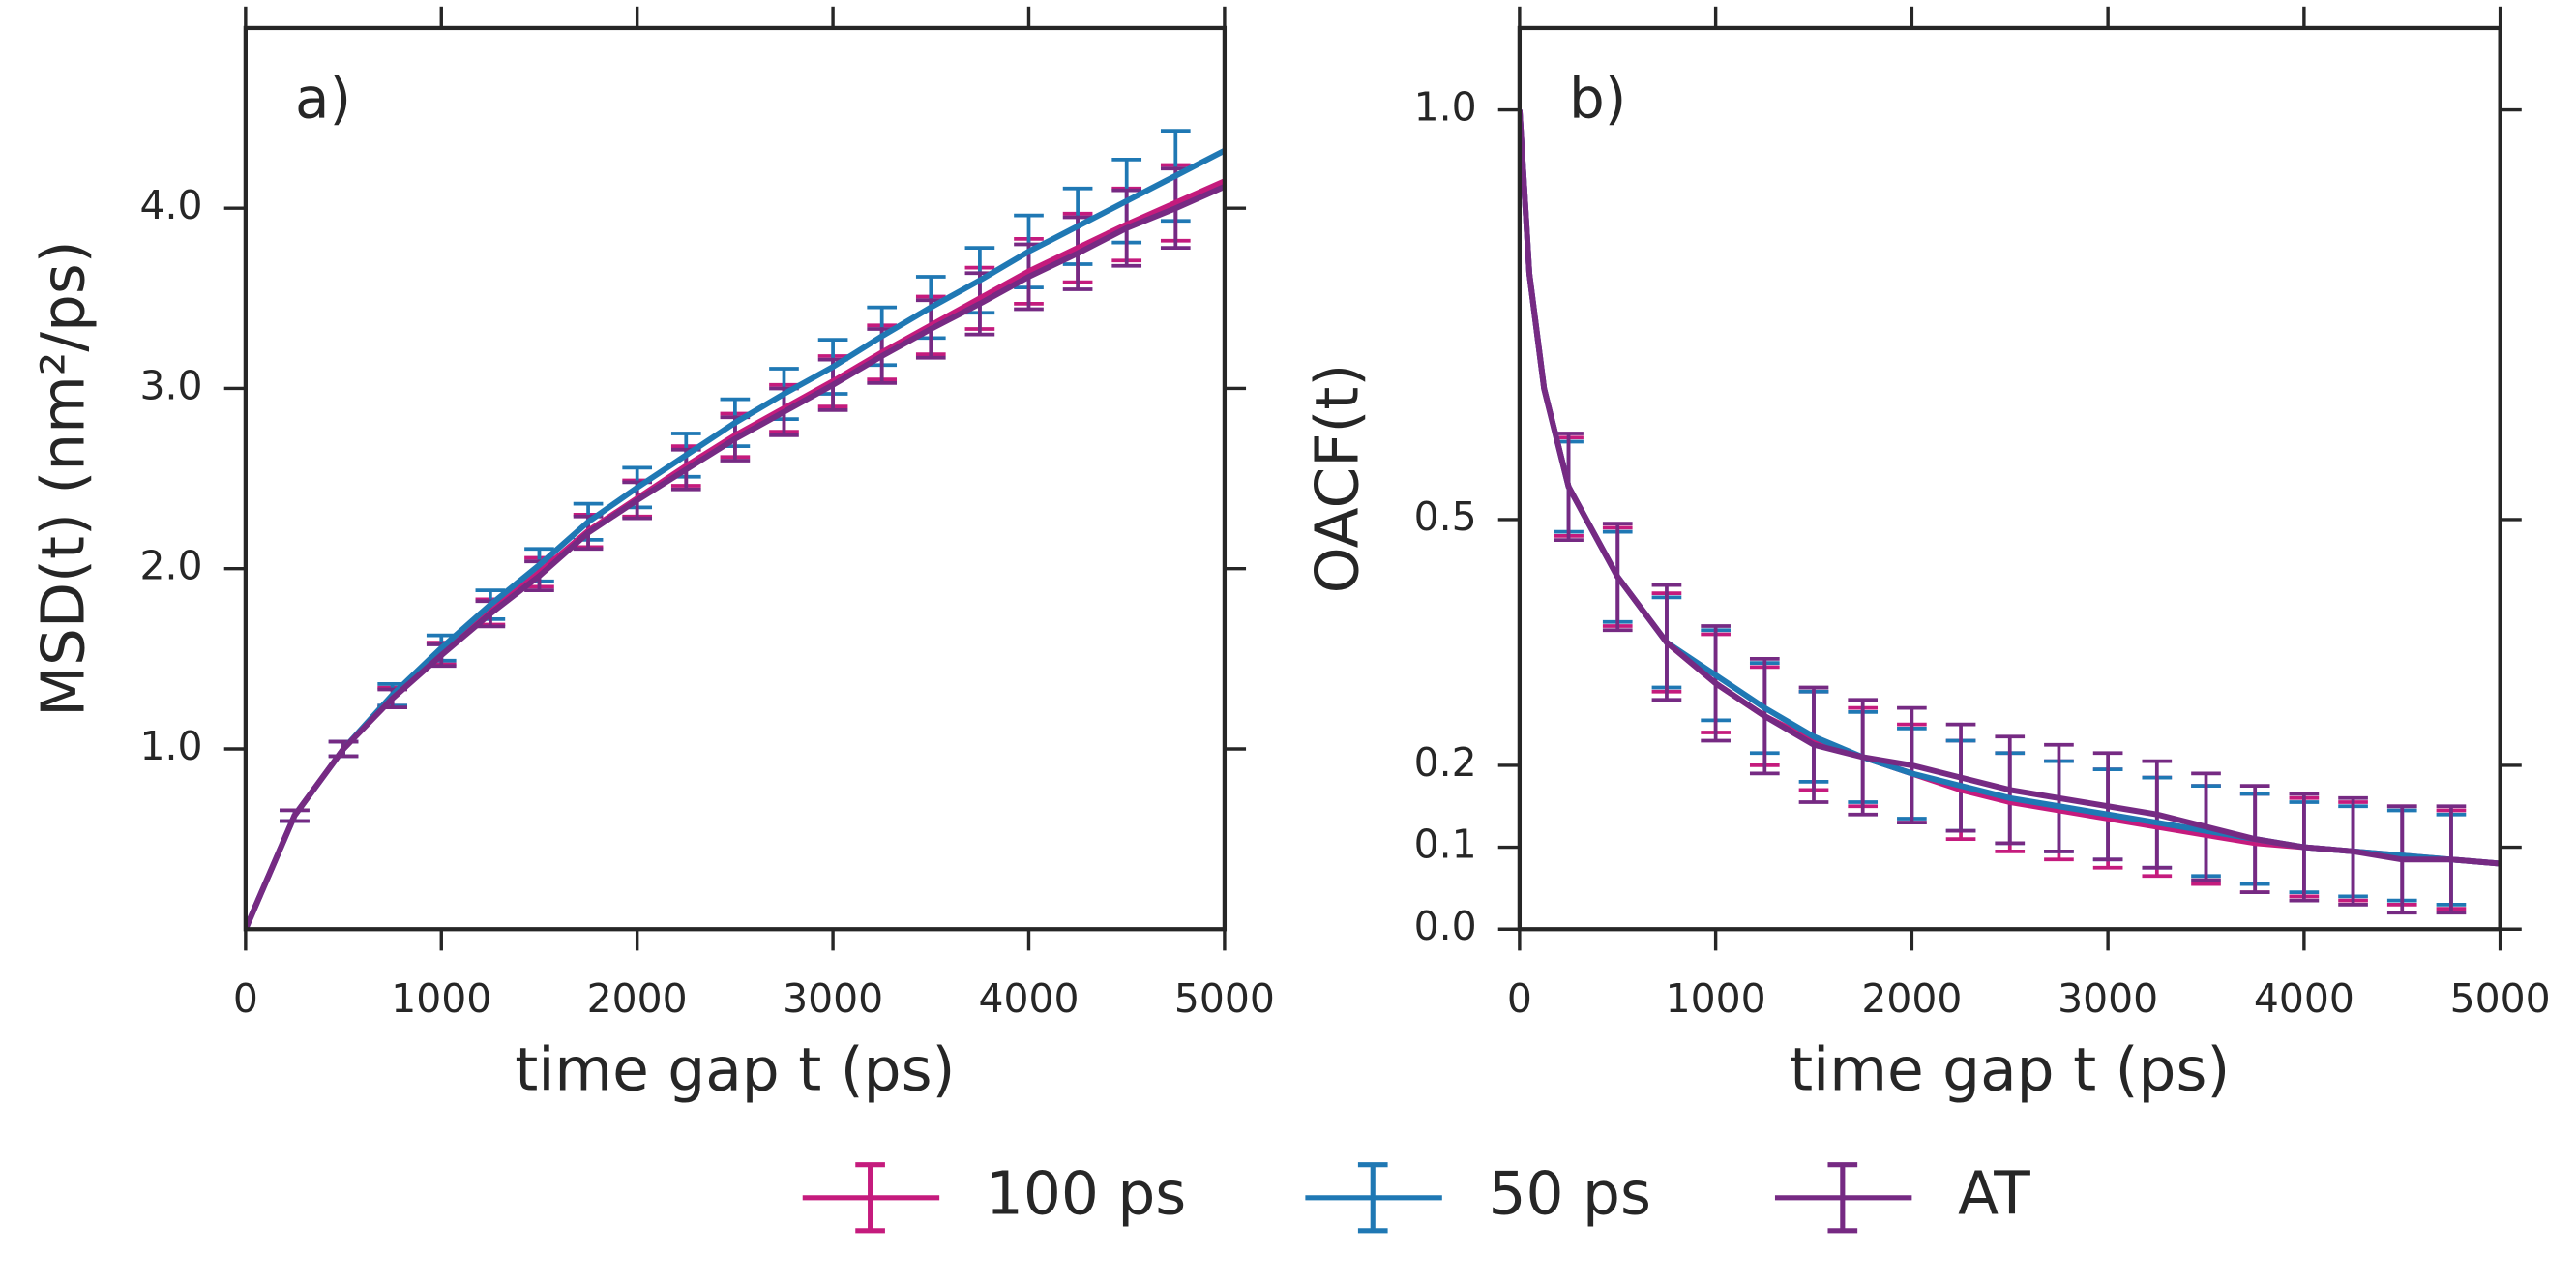 Image resolution: width=2576 pixels, height=1285 pixels. I want to click on y-tick-label: 0.5, so click(1446, 516).